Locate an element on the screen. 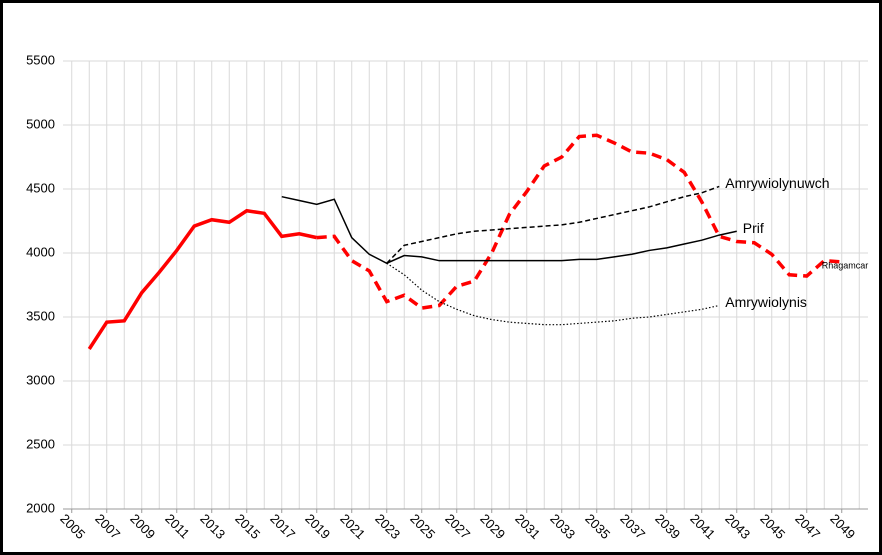 The image size is (882, 555). y-tick-label: 2000 is located at coordinates (40, 507).